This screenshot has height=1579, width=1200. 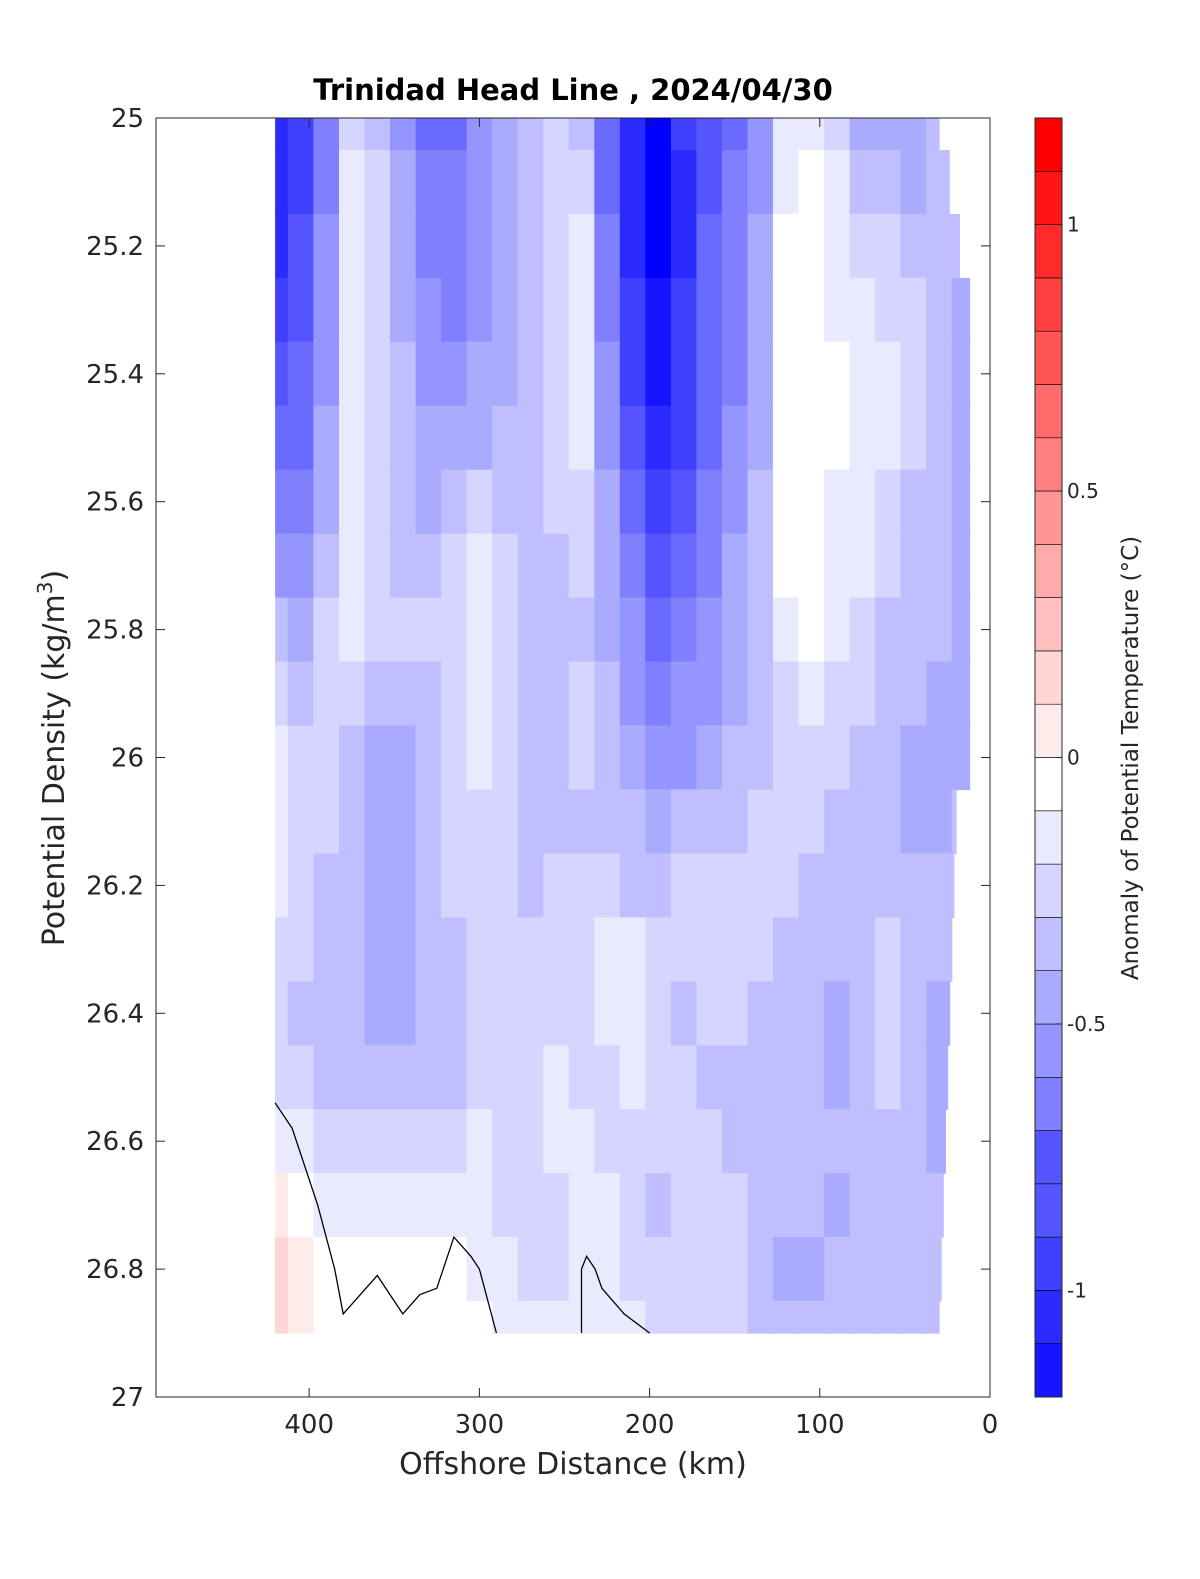 What do you see at coordinates (52, 758) in the screenshot?
I see `y-axis-label: Potential Density (kg/m3)` at bounding box center [52, 758].